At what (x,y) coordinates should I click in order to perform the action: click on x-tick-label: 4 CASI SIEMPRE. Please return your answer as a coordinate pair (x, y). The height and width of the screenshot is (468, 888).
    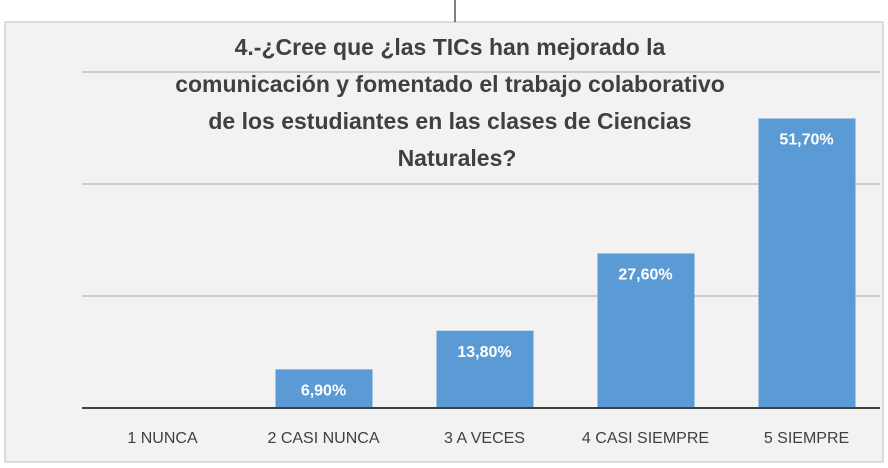
    Looking at the image, I should click on (645, 438).